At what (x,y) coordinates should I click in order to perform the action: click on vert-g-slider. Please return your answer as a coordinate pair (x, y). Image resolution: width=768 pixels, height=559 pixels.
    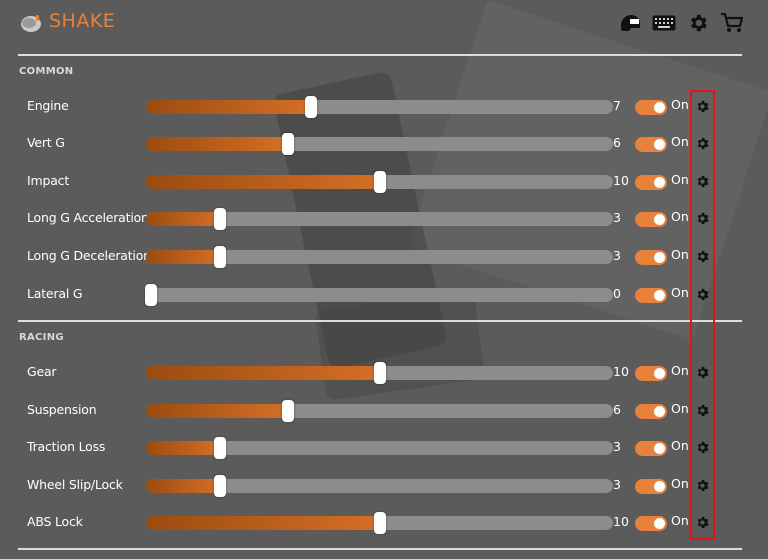
    Looking at the image, I should click on (379, 144).